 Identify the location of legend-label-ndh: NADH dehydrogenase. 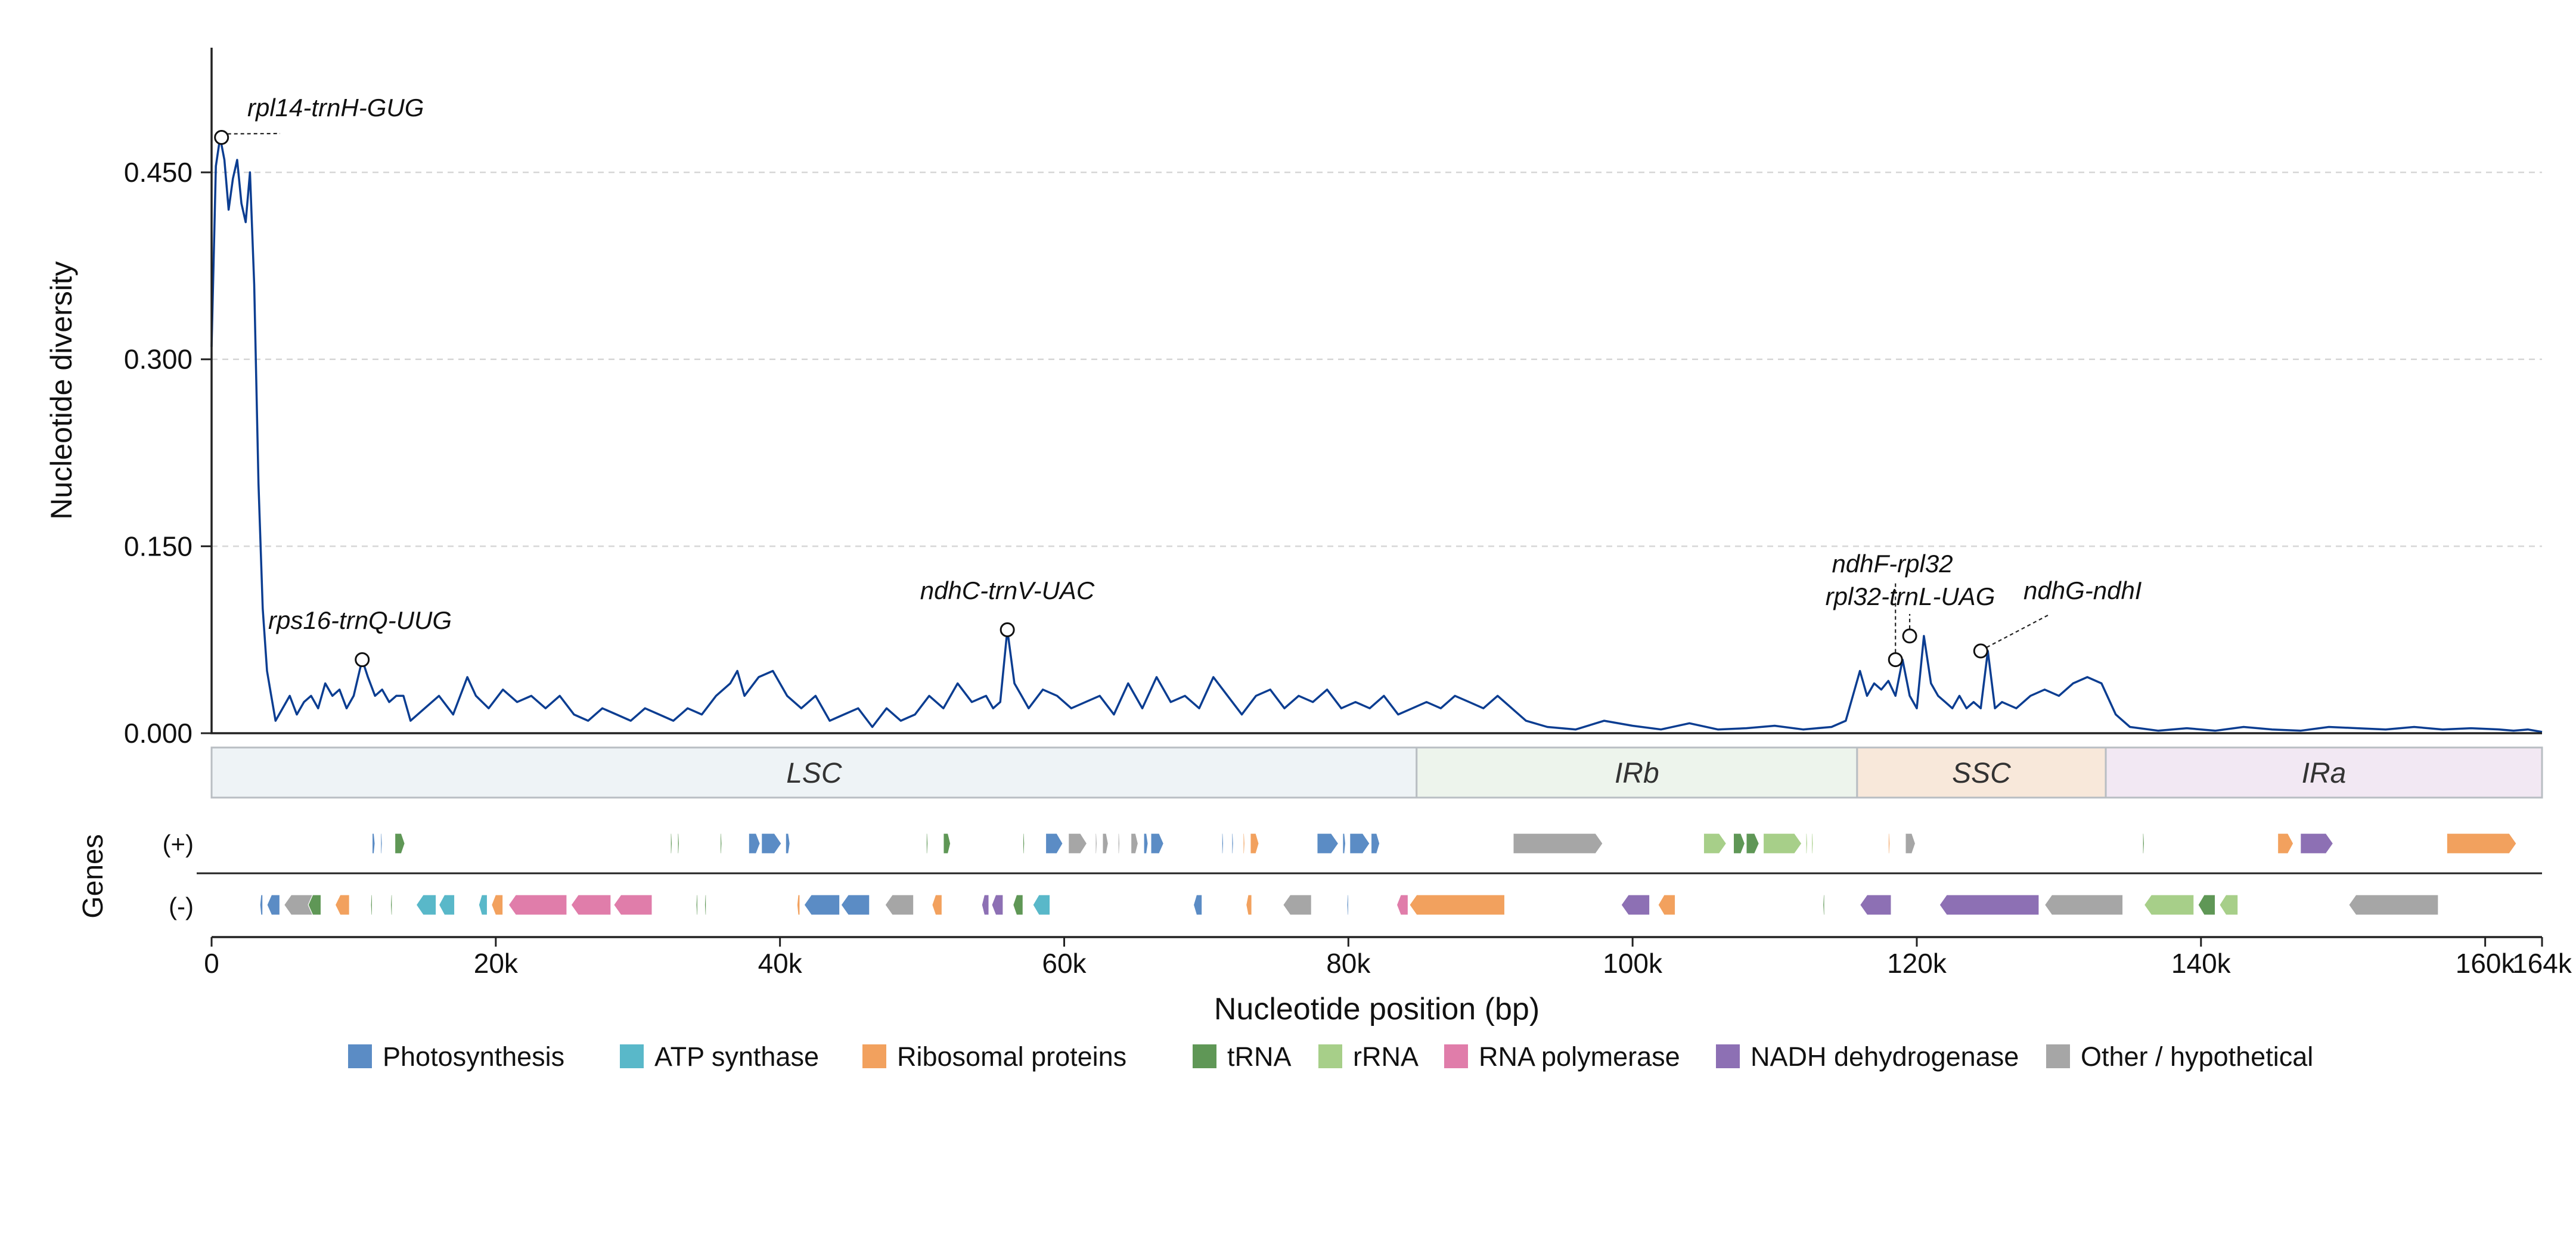
(1885, 1056).